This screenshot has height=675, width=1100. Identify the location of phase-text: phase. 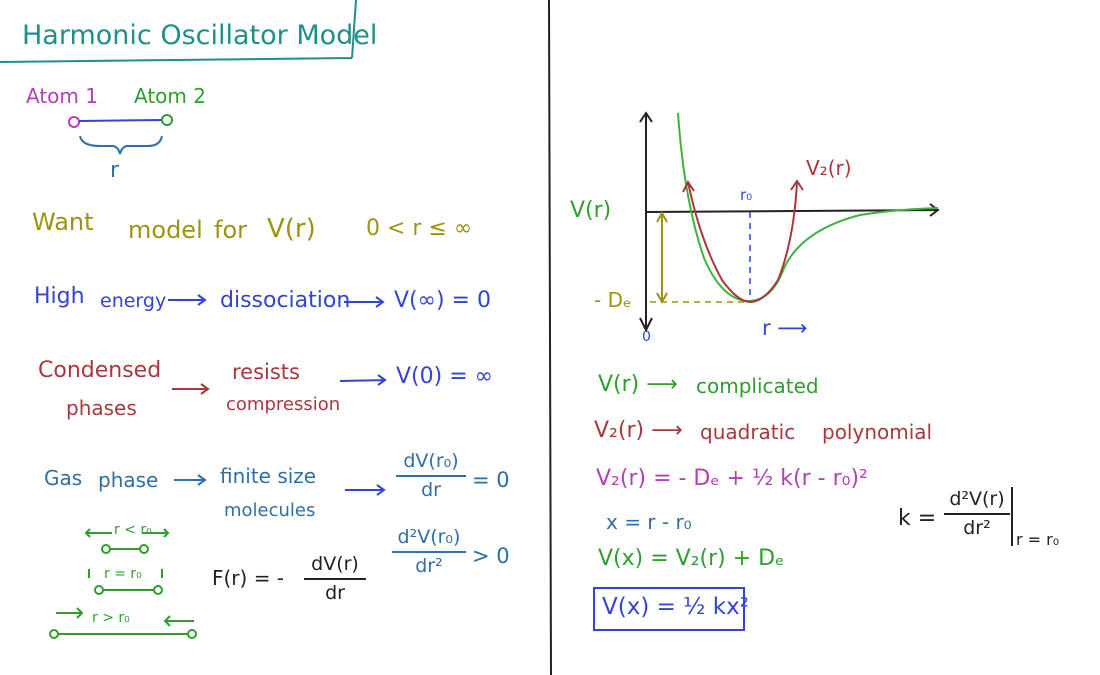
(128, 480).